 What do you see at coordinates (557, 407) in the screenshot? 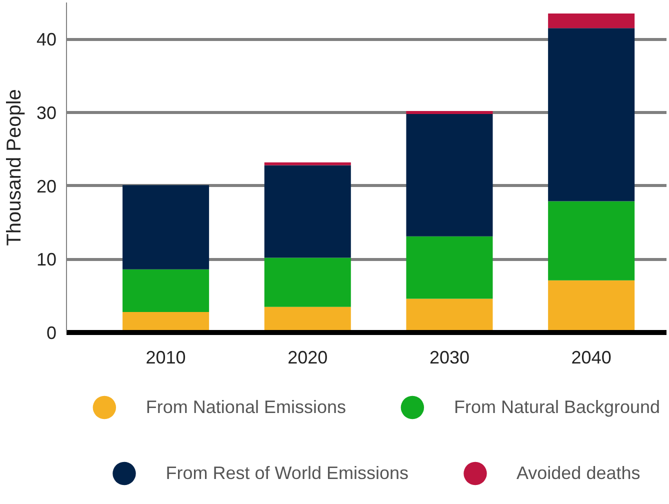
I see `legend-label: From Natural Background` at bounding box center [557, 407].